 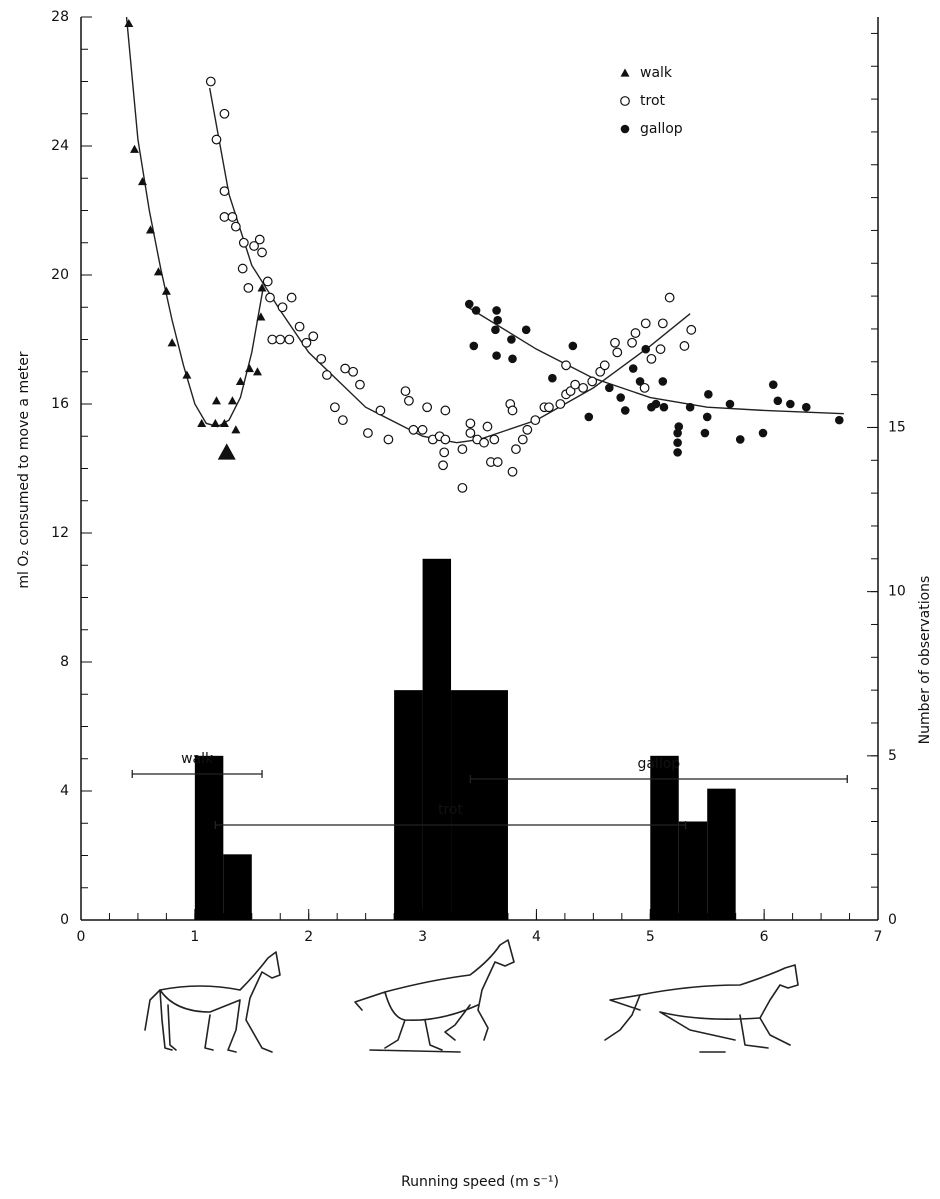 I want to click on y-tick-label: 16, so click(x=60, y=404).